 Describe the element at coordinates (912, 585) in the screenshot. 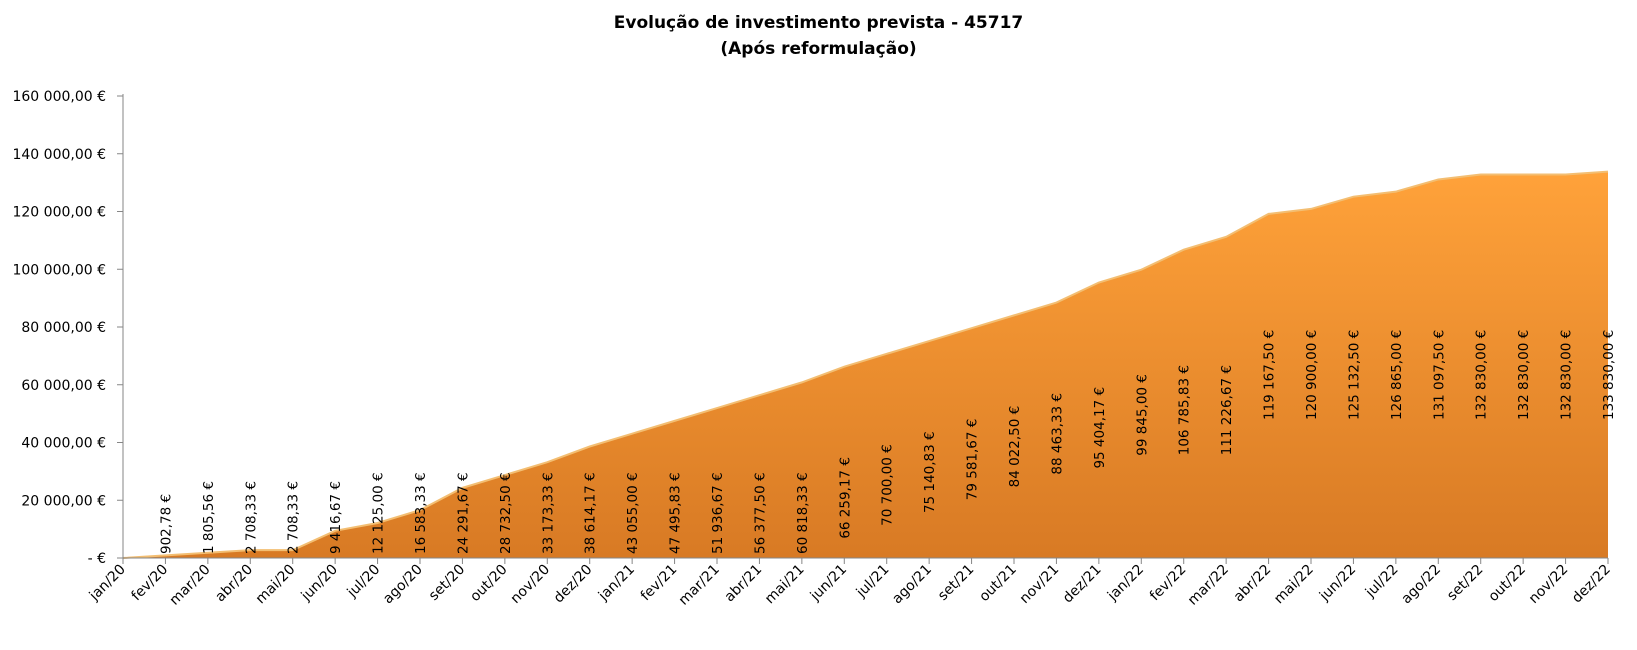

I see `x-tick-label: ago/21` at that location.